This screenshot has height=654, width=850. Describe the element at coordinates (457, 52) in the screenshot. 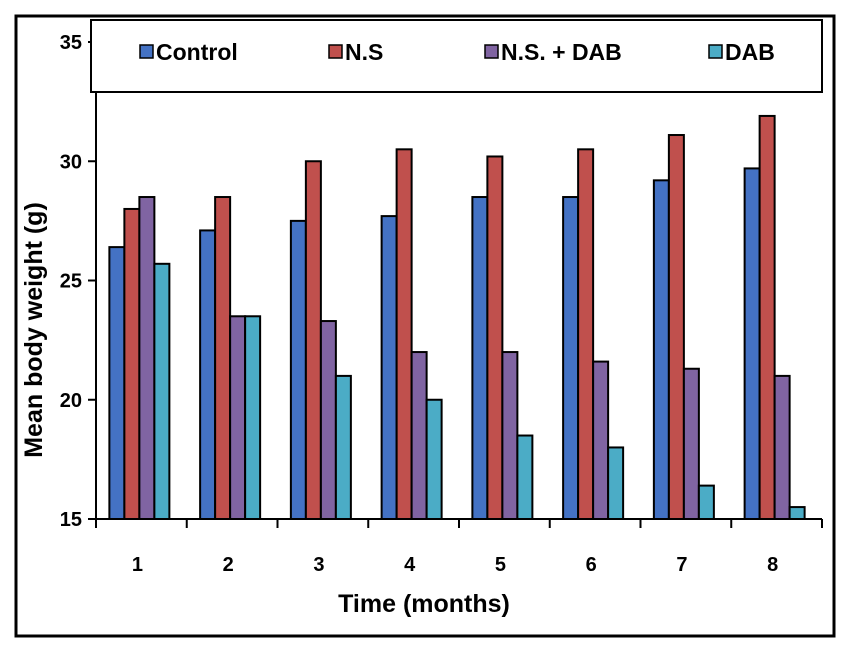

I see `legend: Control N.S N.S. + DAB DAB` at that location.